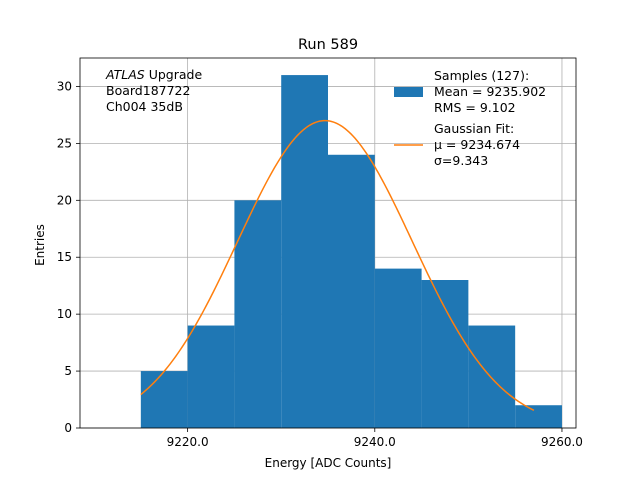  I want to click on info-annotation: ATLAS Upgrade Board187722 Ch004 35dB, so click(153, 90).